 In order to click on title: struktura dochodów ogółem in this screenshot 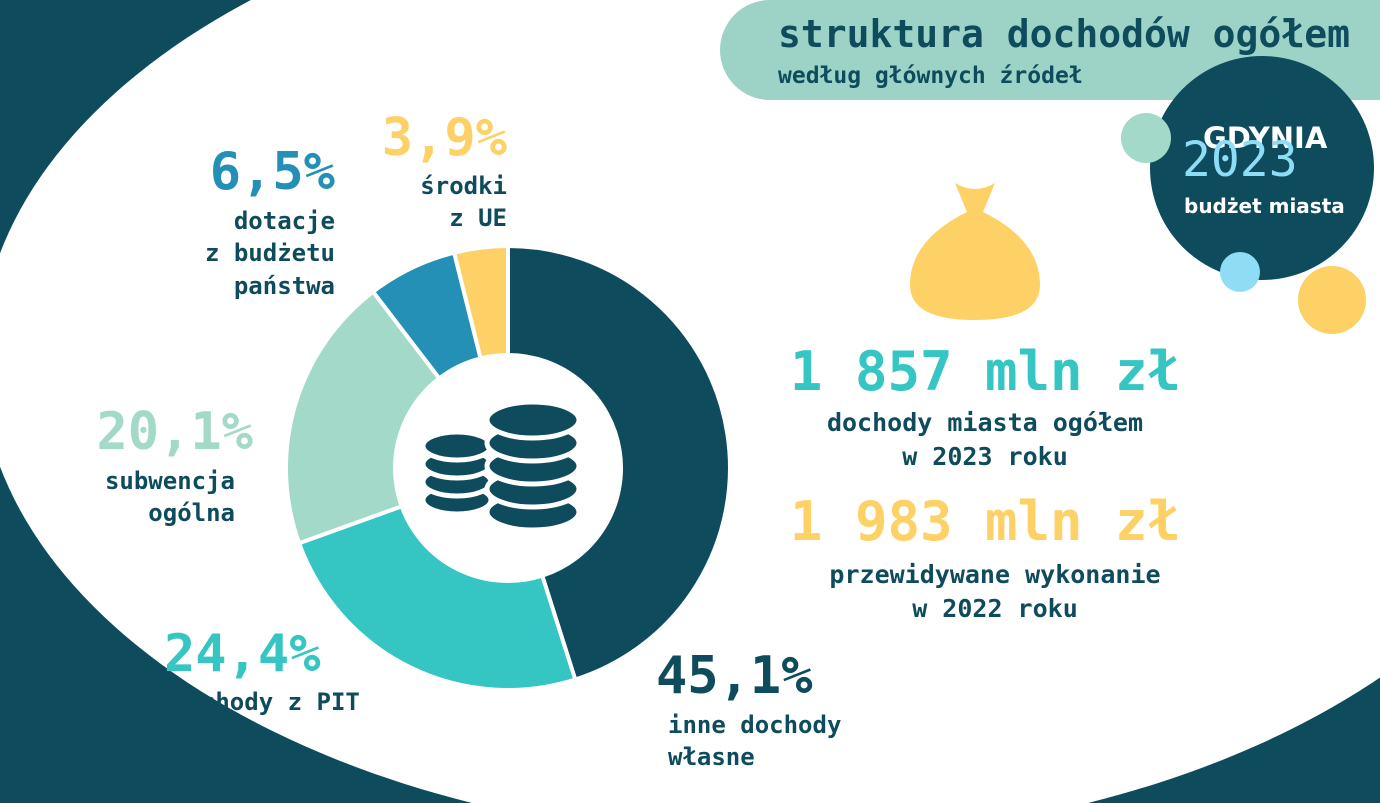, I will do `click(1064, 34)`.